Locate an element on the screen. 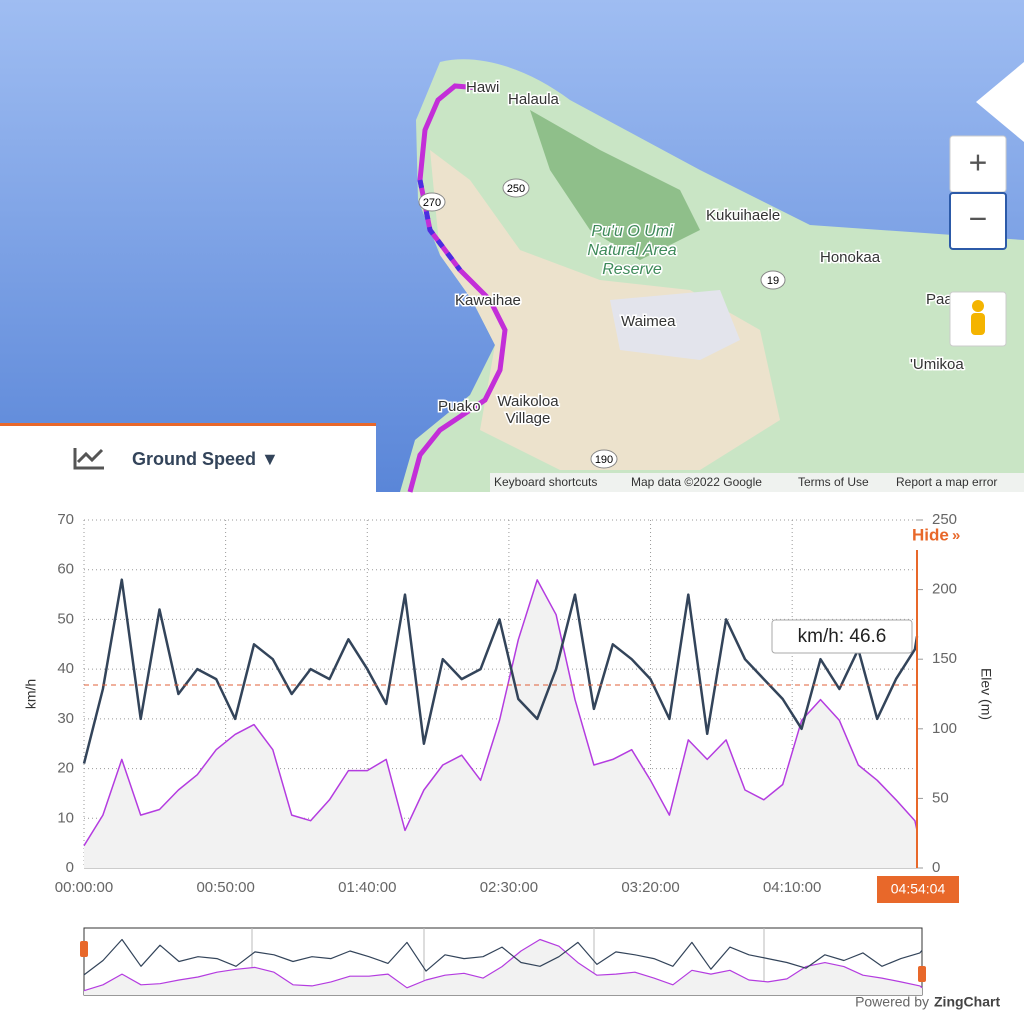  y2-tick-label: 0 is located at coordinates (936, 867).